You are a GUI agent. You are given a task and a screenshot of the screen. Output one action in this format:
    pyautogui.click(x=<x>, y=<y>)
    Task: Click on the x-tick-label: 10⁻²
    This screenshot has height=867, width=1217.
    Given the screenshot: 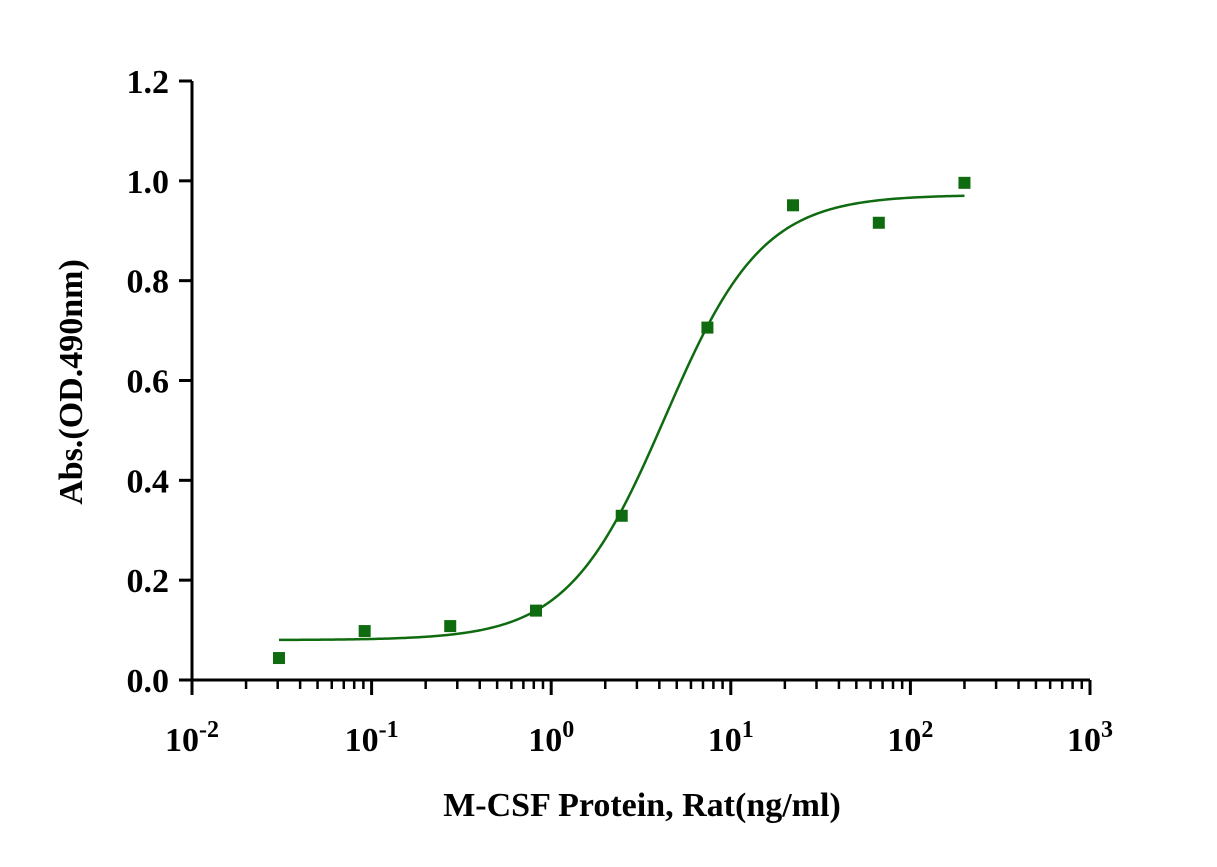 What is the action you would take?
    pyautogui.click(x=192, y=738)
    